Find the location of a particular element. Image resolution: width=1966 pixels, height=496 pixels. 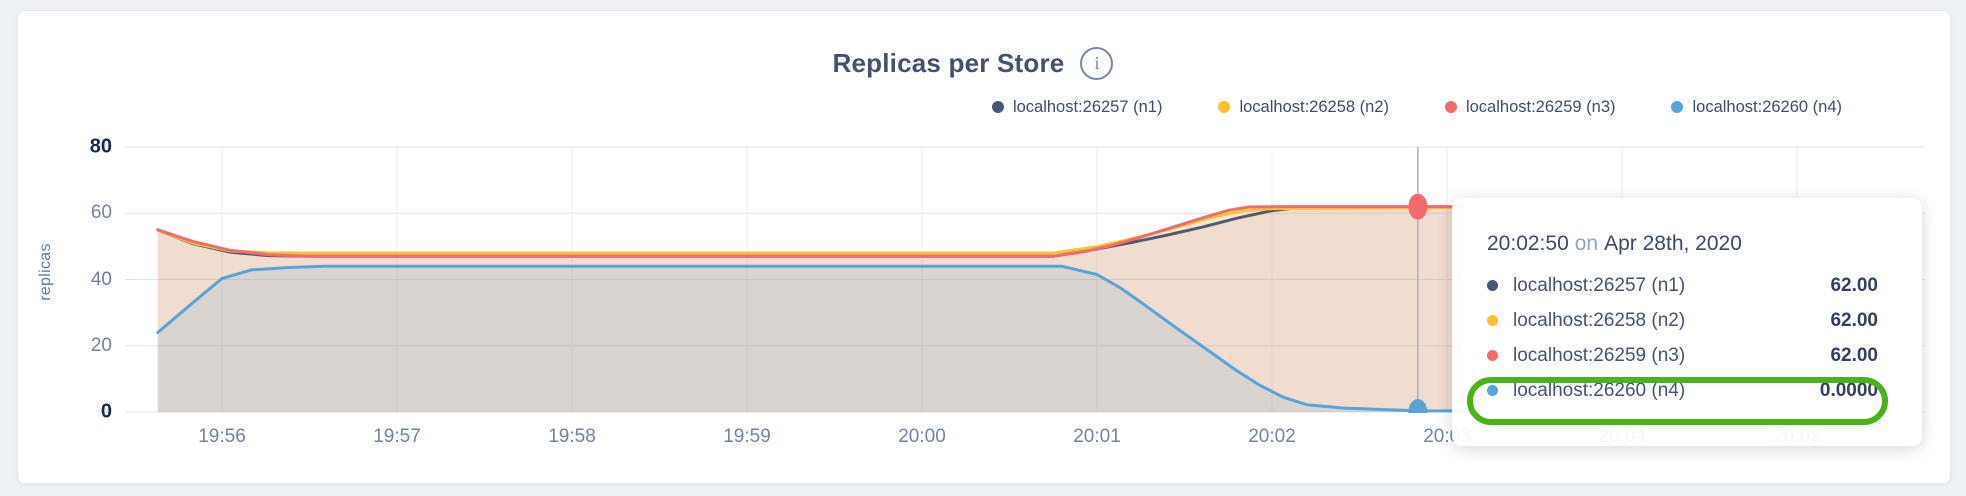

page-title: Replicas per Store is located at coordinates (948, 62).